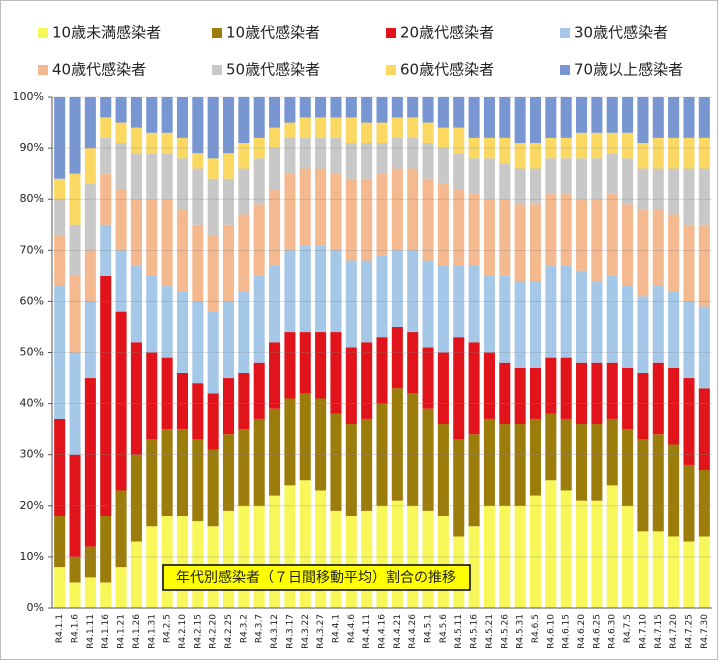 This screenshot has width=719, height=661. What do you see at coordinates (60, 628) in the screenshot?
I see `x-tick-label: R4.1.1` at bounding box center [60, 628].